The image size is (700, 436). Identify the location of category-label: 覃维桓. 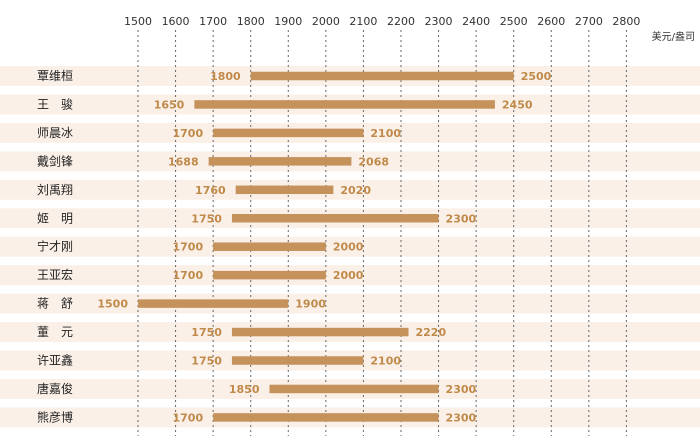
(55, 75).